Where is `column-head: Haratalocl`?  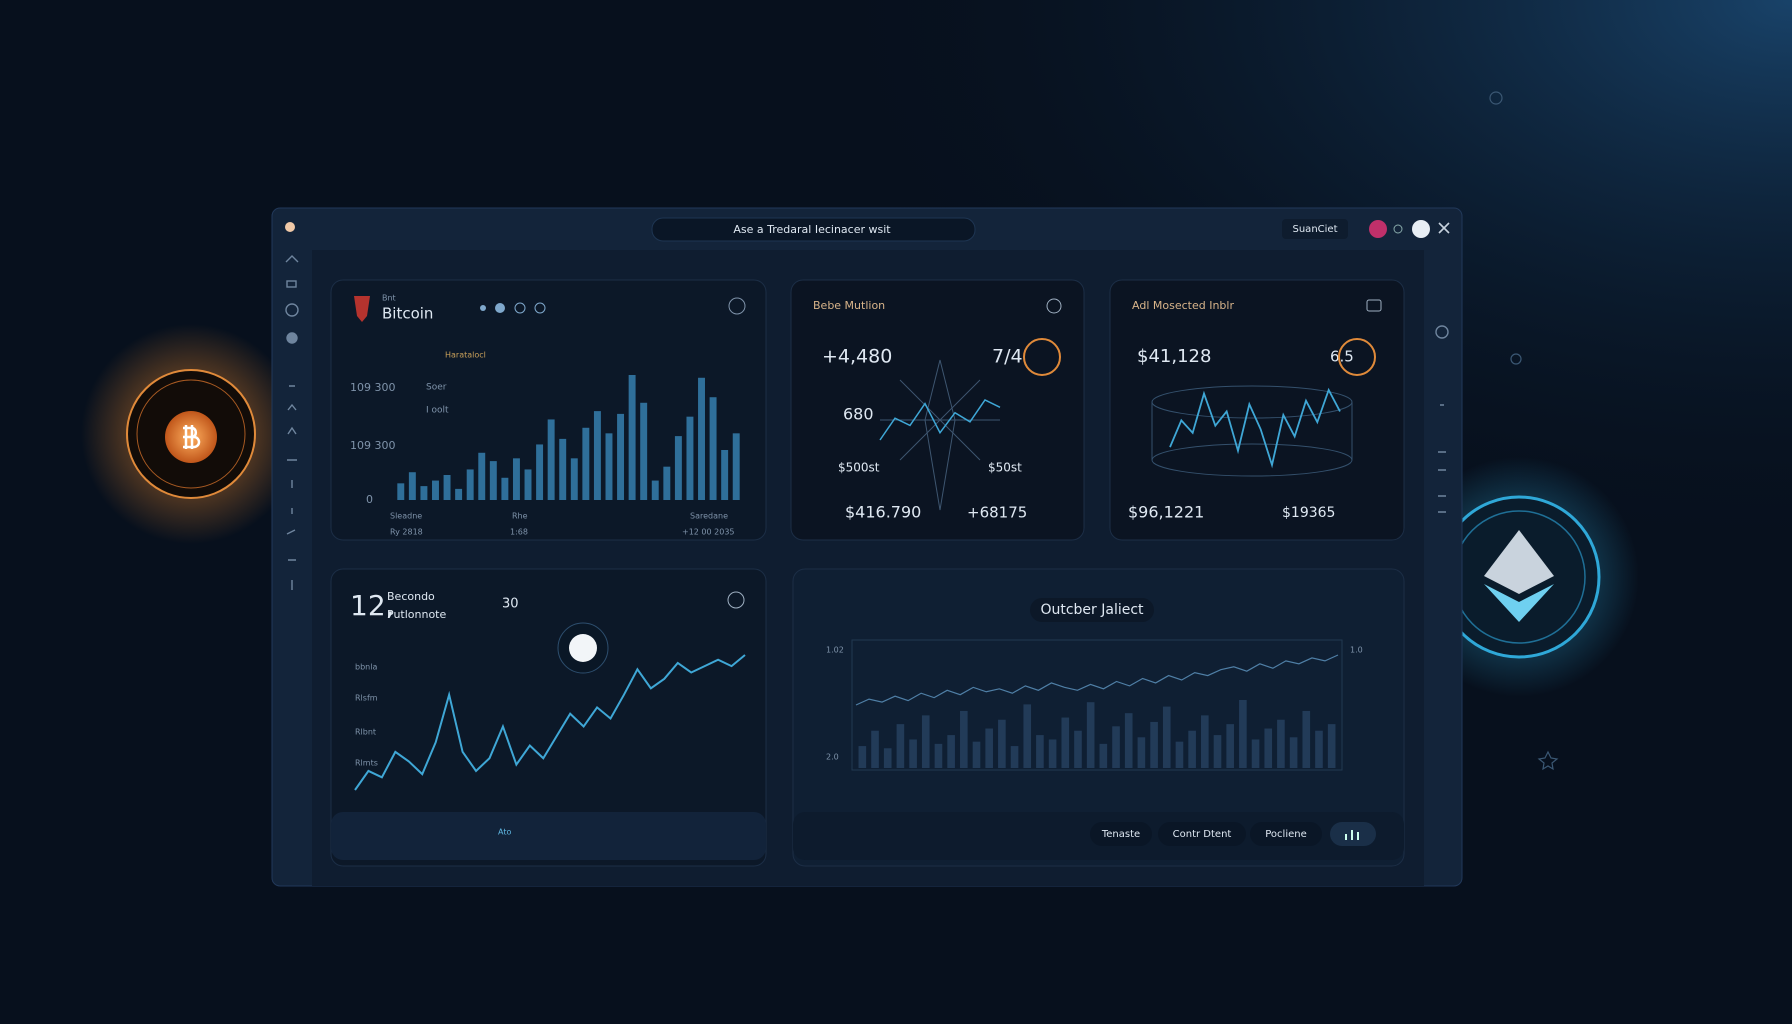
column-head: Haratalocl is located at coordinates (465, 355).